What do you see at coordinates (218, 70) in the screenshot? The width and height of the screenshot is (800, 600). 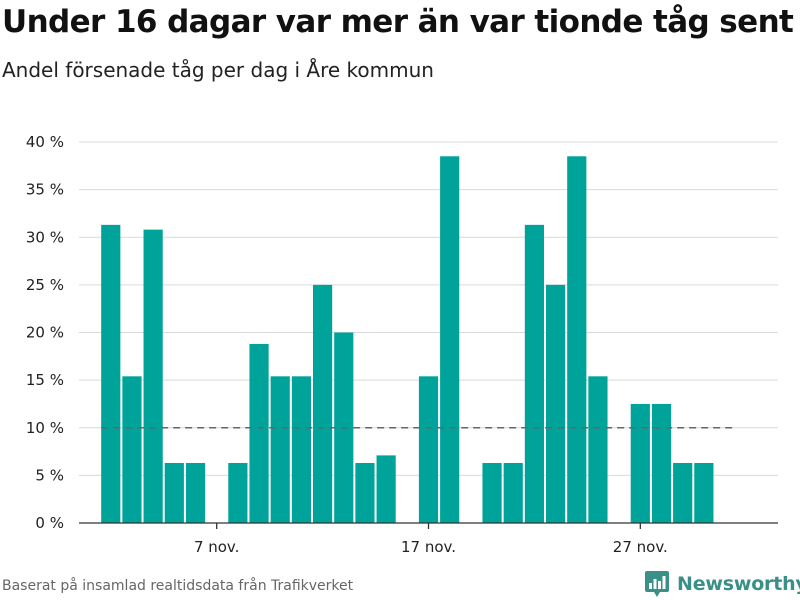 I see `chart-subtitle: Andel försenade tåg per dag i Åre kommun` at bounding box center [218, 70].